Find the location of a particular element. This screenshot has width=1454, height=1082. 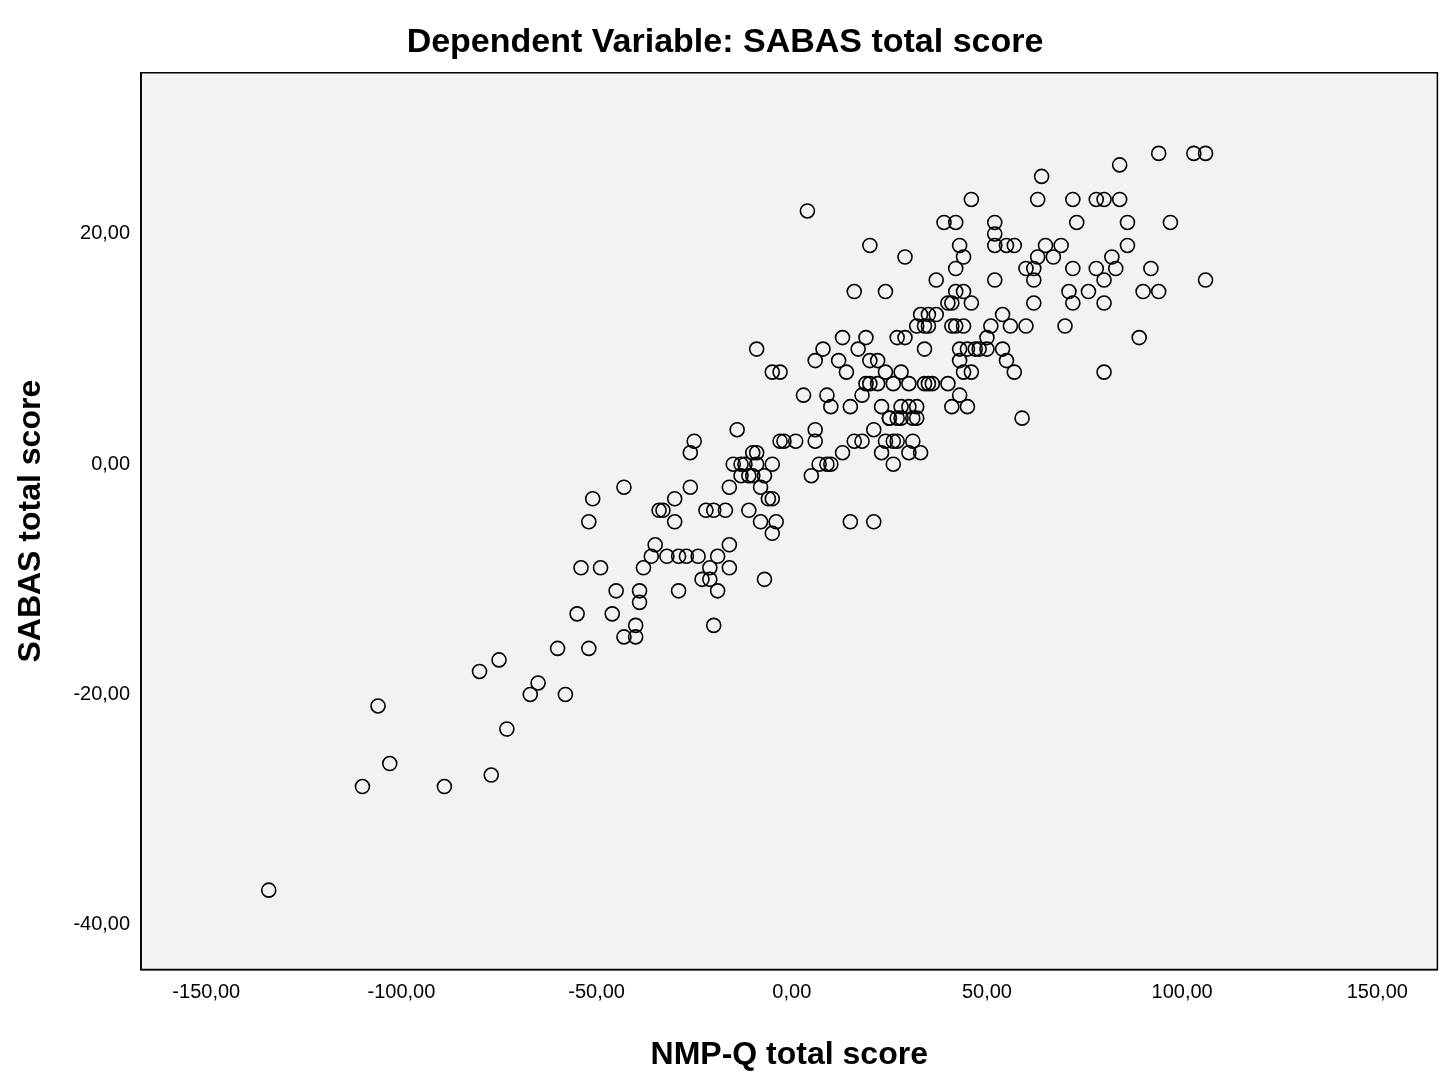

y-axis-title: SABAS total score is located at coordinates (29, 521).